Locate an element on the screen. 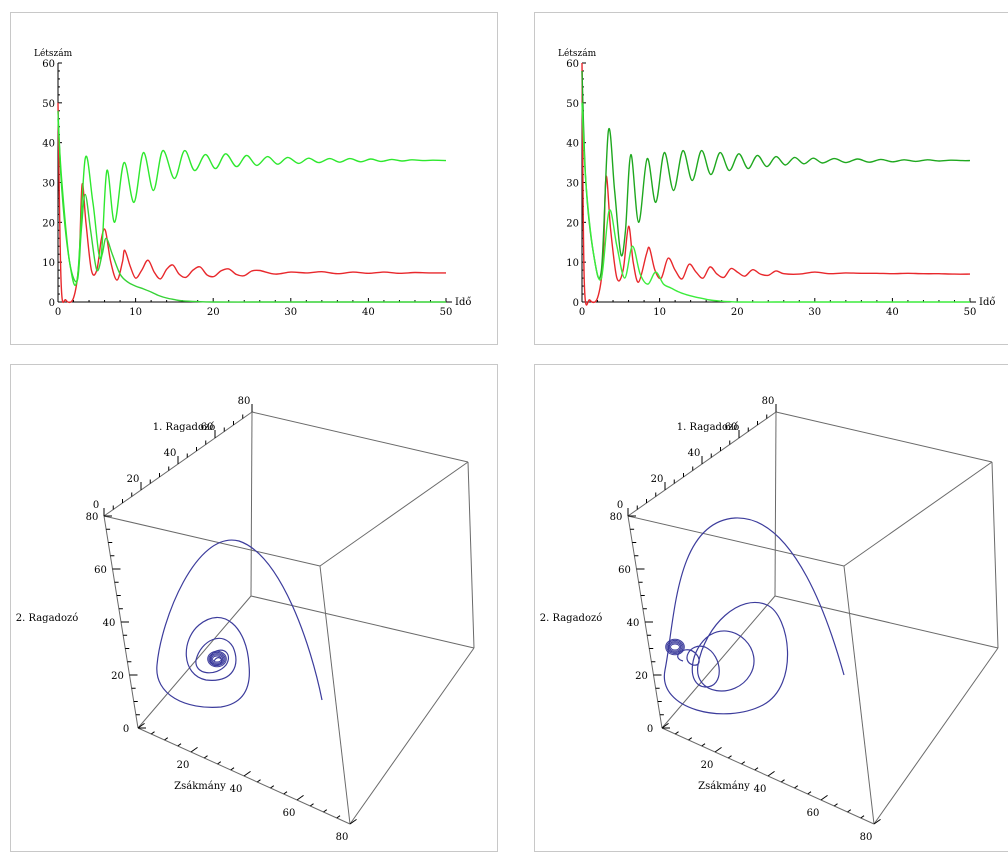 This screenshot has height=852, width=1008. series-line-prey is located at coordinates (252, 203).